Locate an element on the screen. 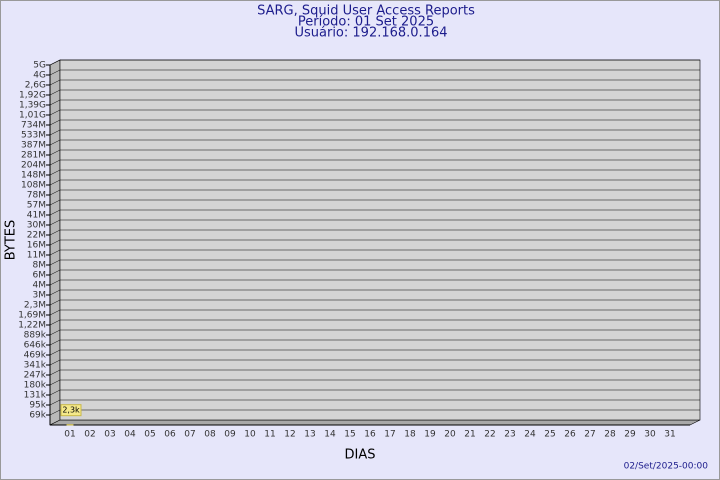 Image resolution: width=720 pixels, height=480 pixels. y-tick-label: 4M is located at coordinates (40, 286).